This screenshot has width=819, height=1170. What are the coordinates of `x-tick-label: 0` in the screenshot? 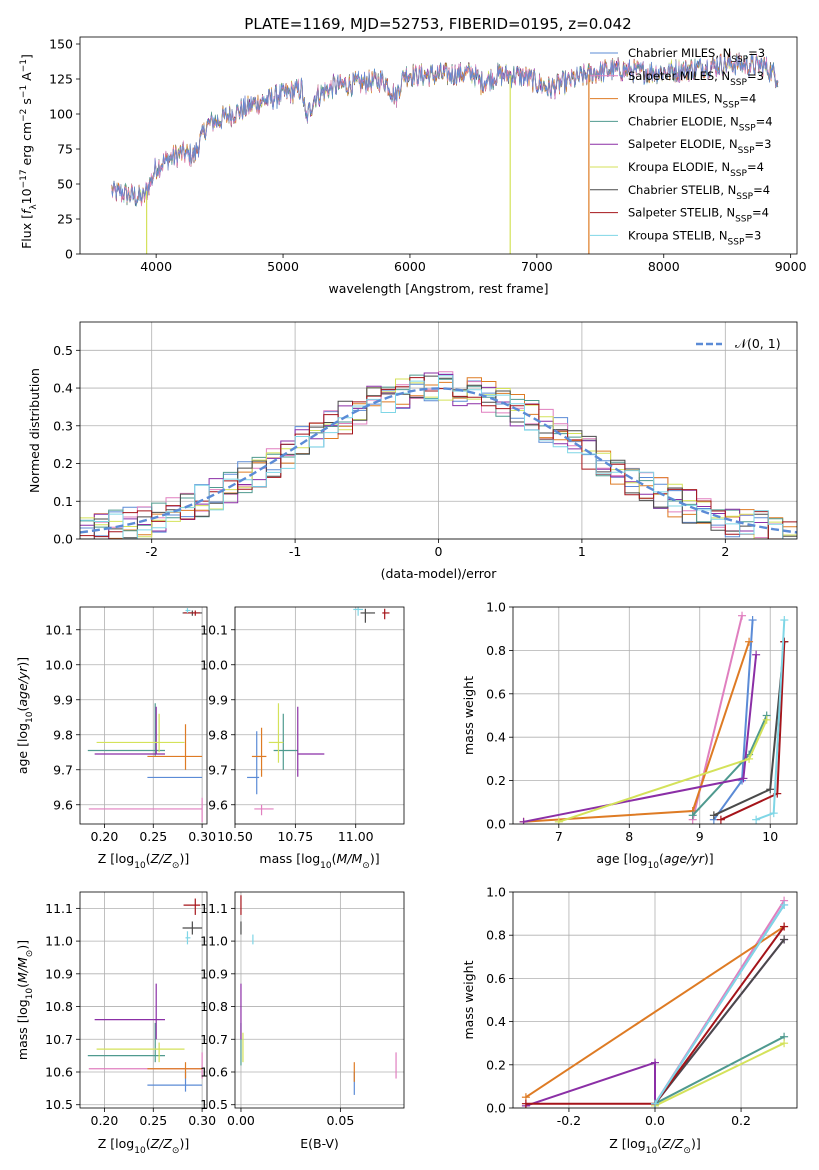 It's located at (439, 551).